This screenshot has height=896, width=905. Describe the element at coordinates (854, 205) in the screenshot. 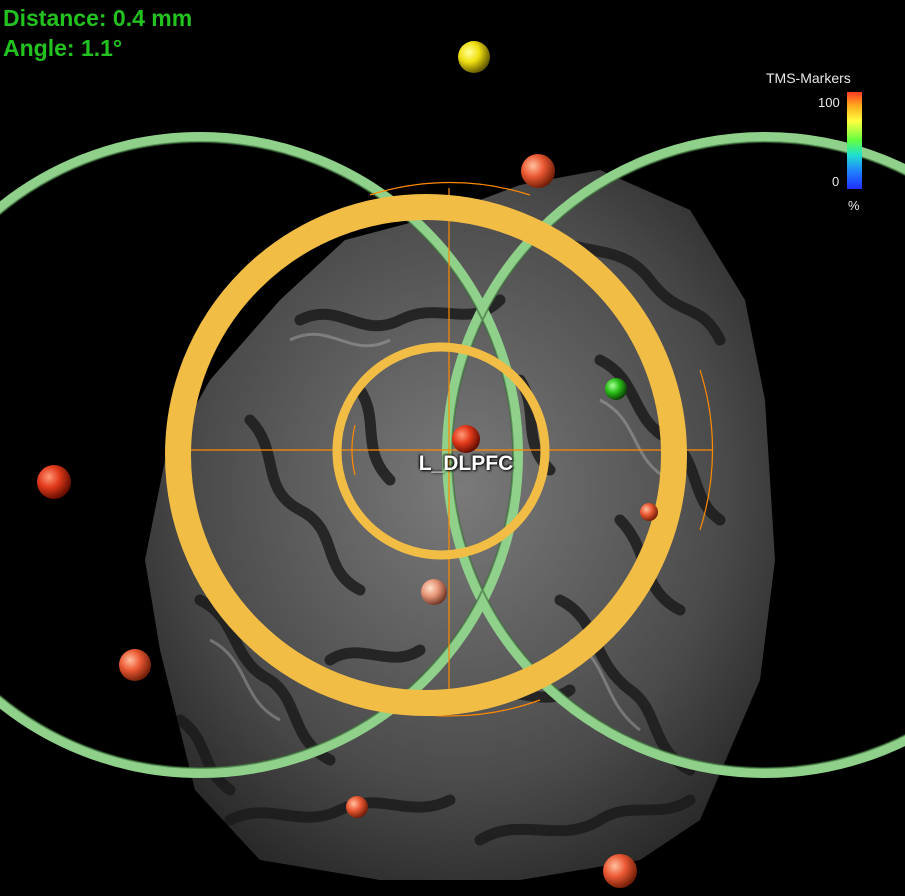

I see `legend-unit-label: %` at that location.